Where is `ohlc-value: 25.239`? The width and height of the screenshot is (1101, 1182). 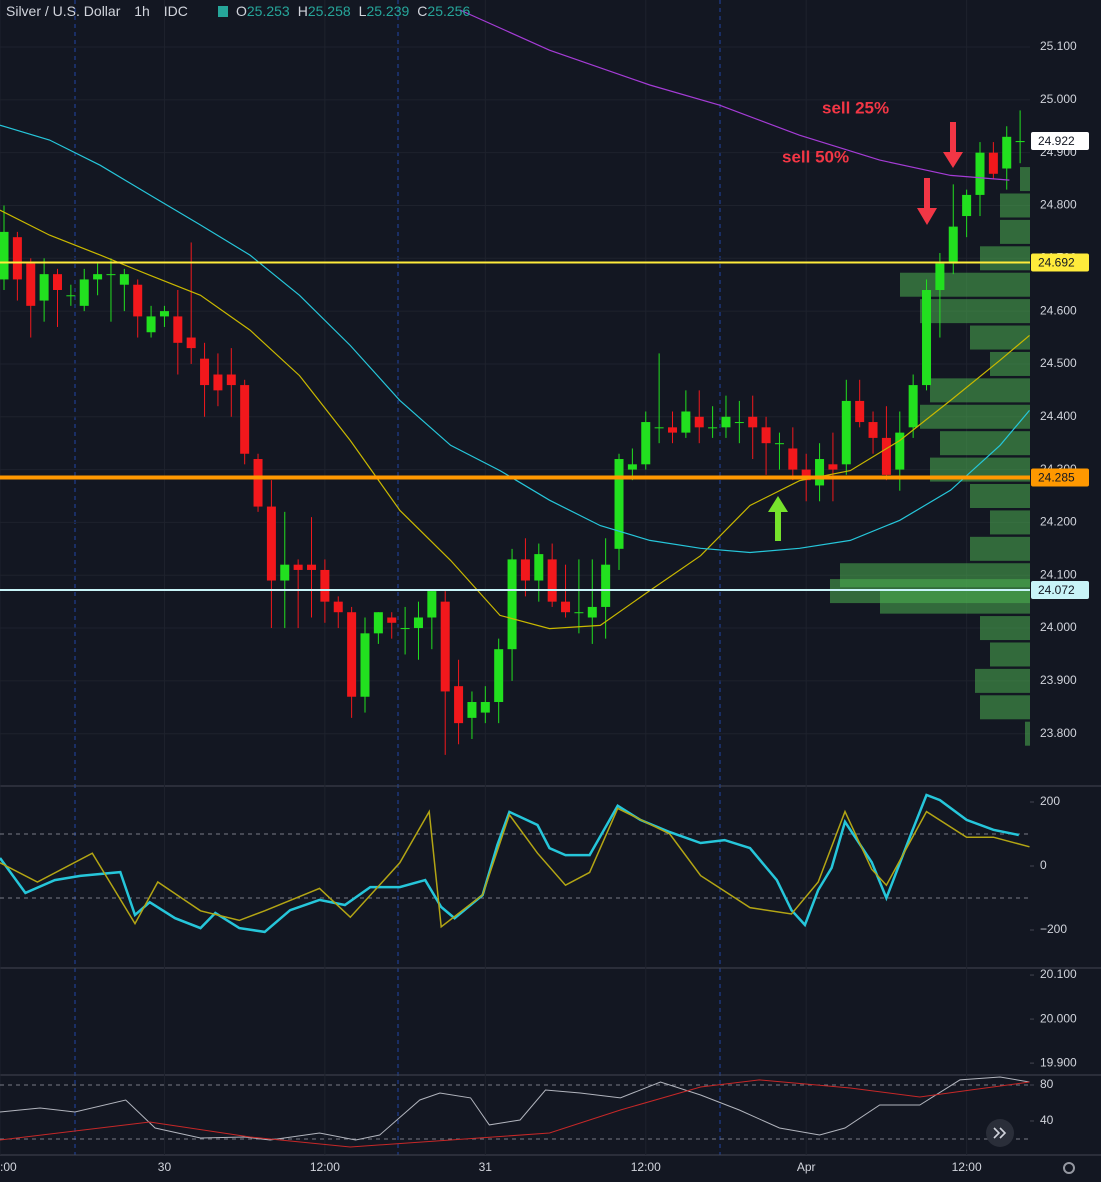 ohlc-value: 25.239 is located at coordinates (387, 11).